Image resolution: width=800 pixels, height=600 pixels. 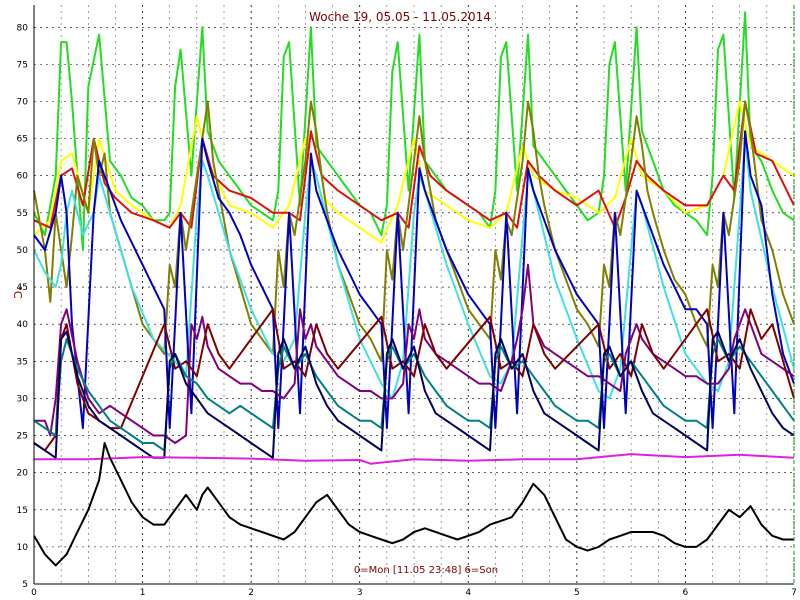 I want to click on x-tick-label: 7, so click(x=794, y=593).